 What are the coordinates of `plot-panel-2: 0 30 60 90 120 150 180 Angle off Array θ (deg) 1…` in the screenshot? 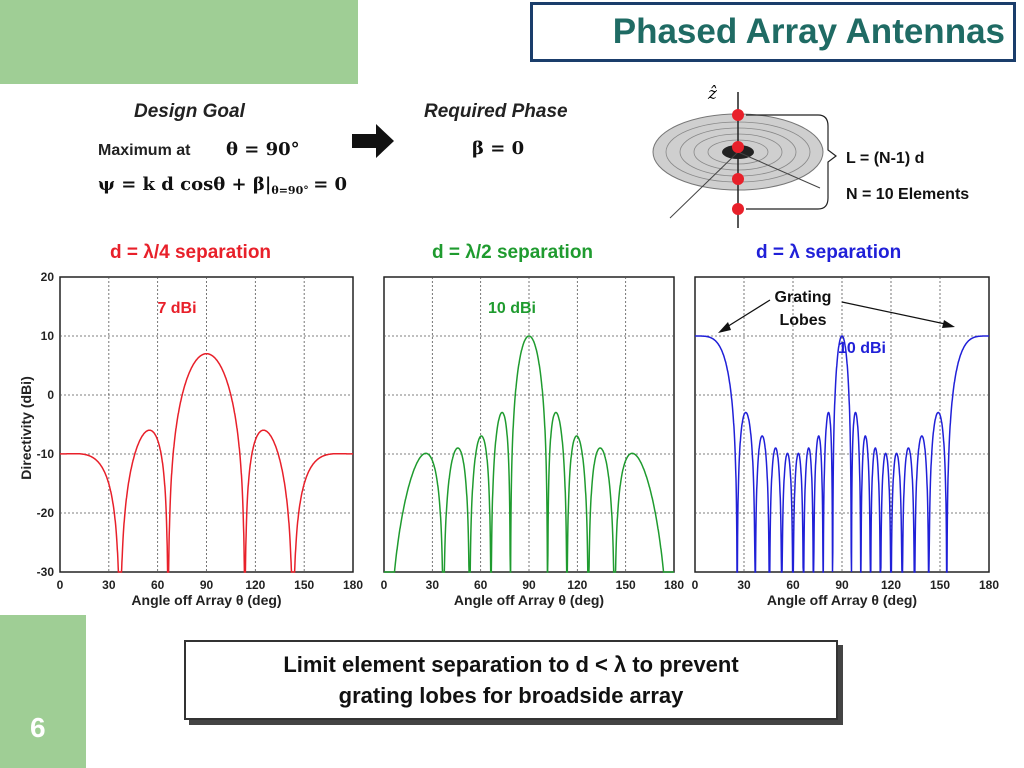 It's located at (532, 442).